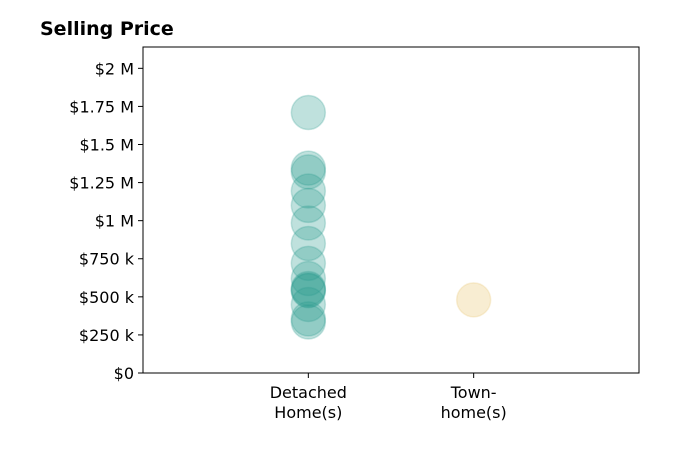 The width and height of the screenshot is (679, 462). I want to click on y-tick-label: $0, so click(124, 373).